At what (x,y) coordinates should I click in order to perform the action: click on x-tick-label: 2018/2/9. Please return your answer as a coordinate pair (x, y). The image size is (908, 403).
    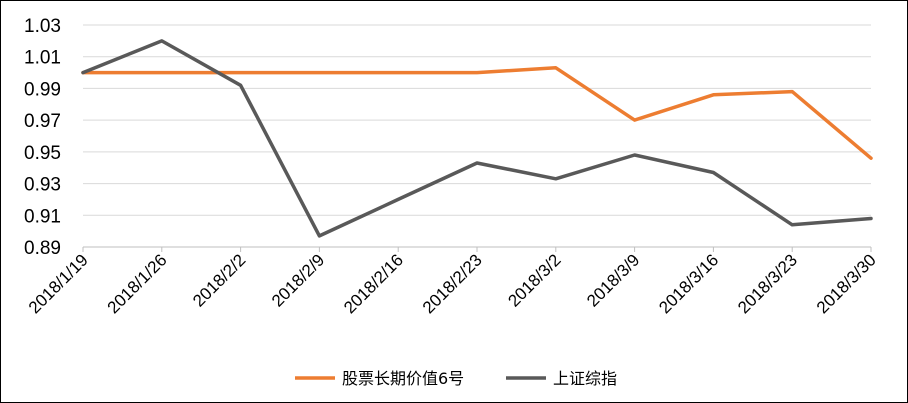
    Looking at the image, I should click on (298, 280).